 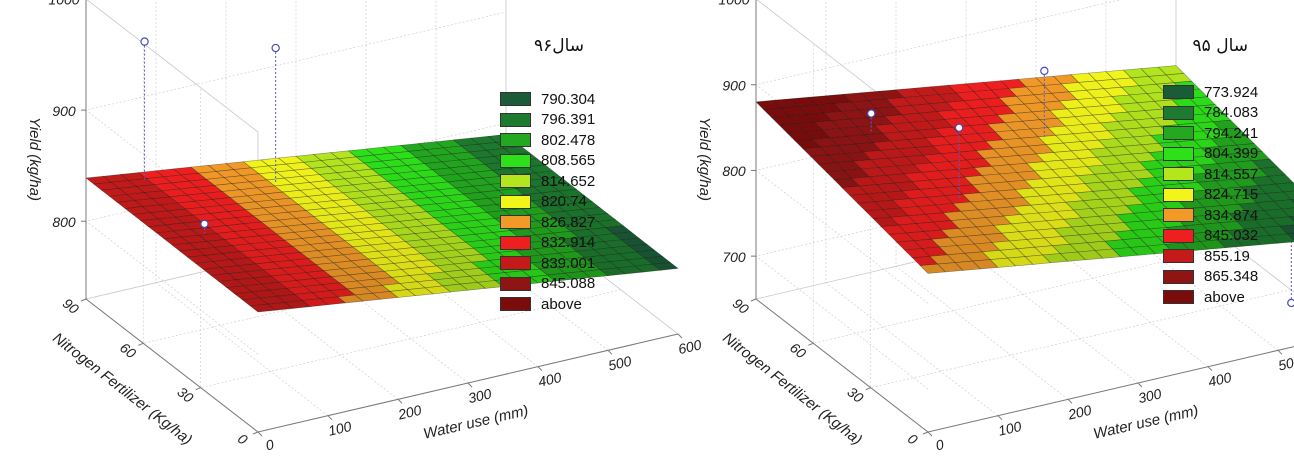 What do you see at coordinates (734, 171) in the screenshot?
I see `right-z-tick-label: 800` at bounding box center [734, 171].